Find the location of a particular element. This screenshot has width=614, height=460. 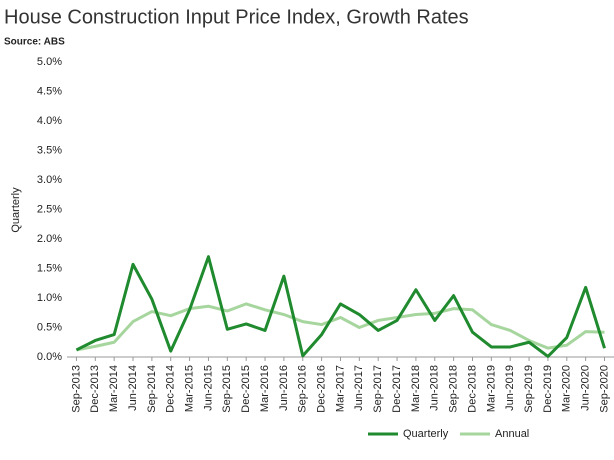

y-tick-label: 1.0% is located at coordinates (49, 298).